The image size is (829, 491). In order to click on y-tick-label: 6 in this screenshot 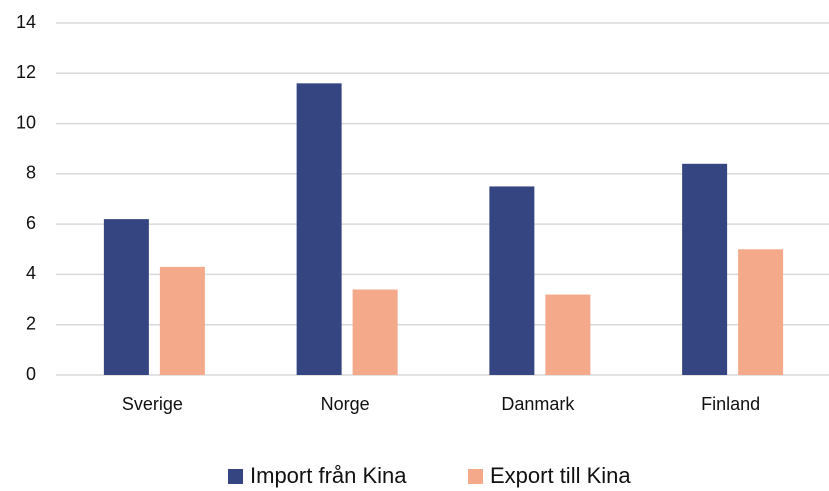, I will do `click(31, 223)`.